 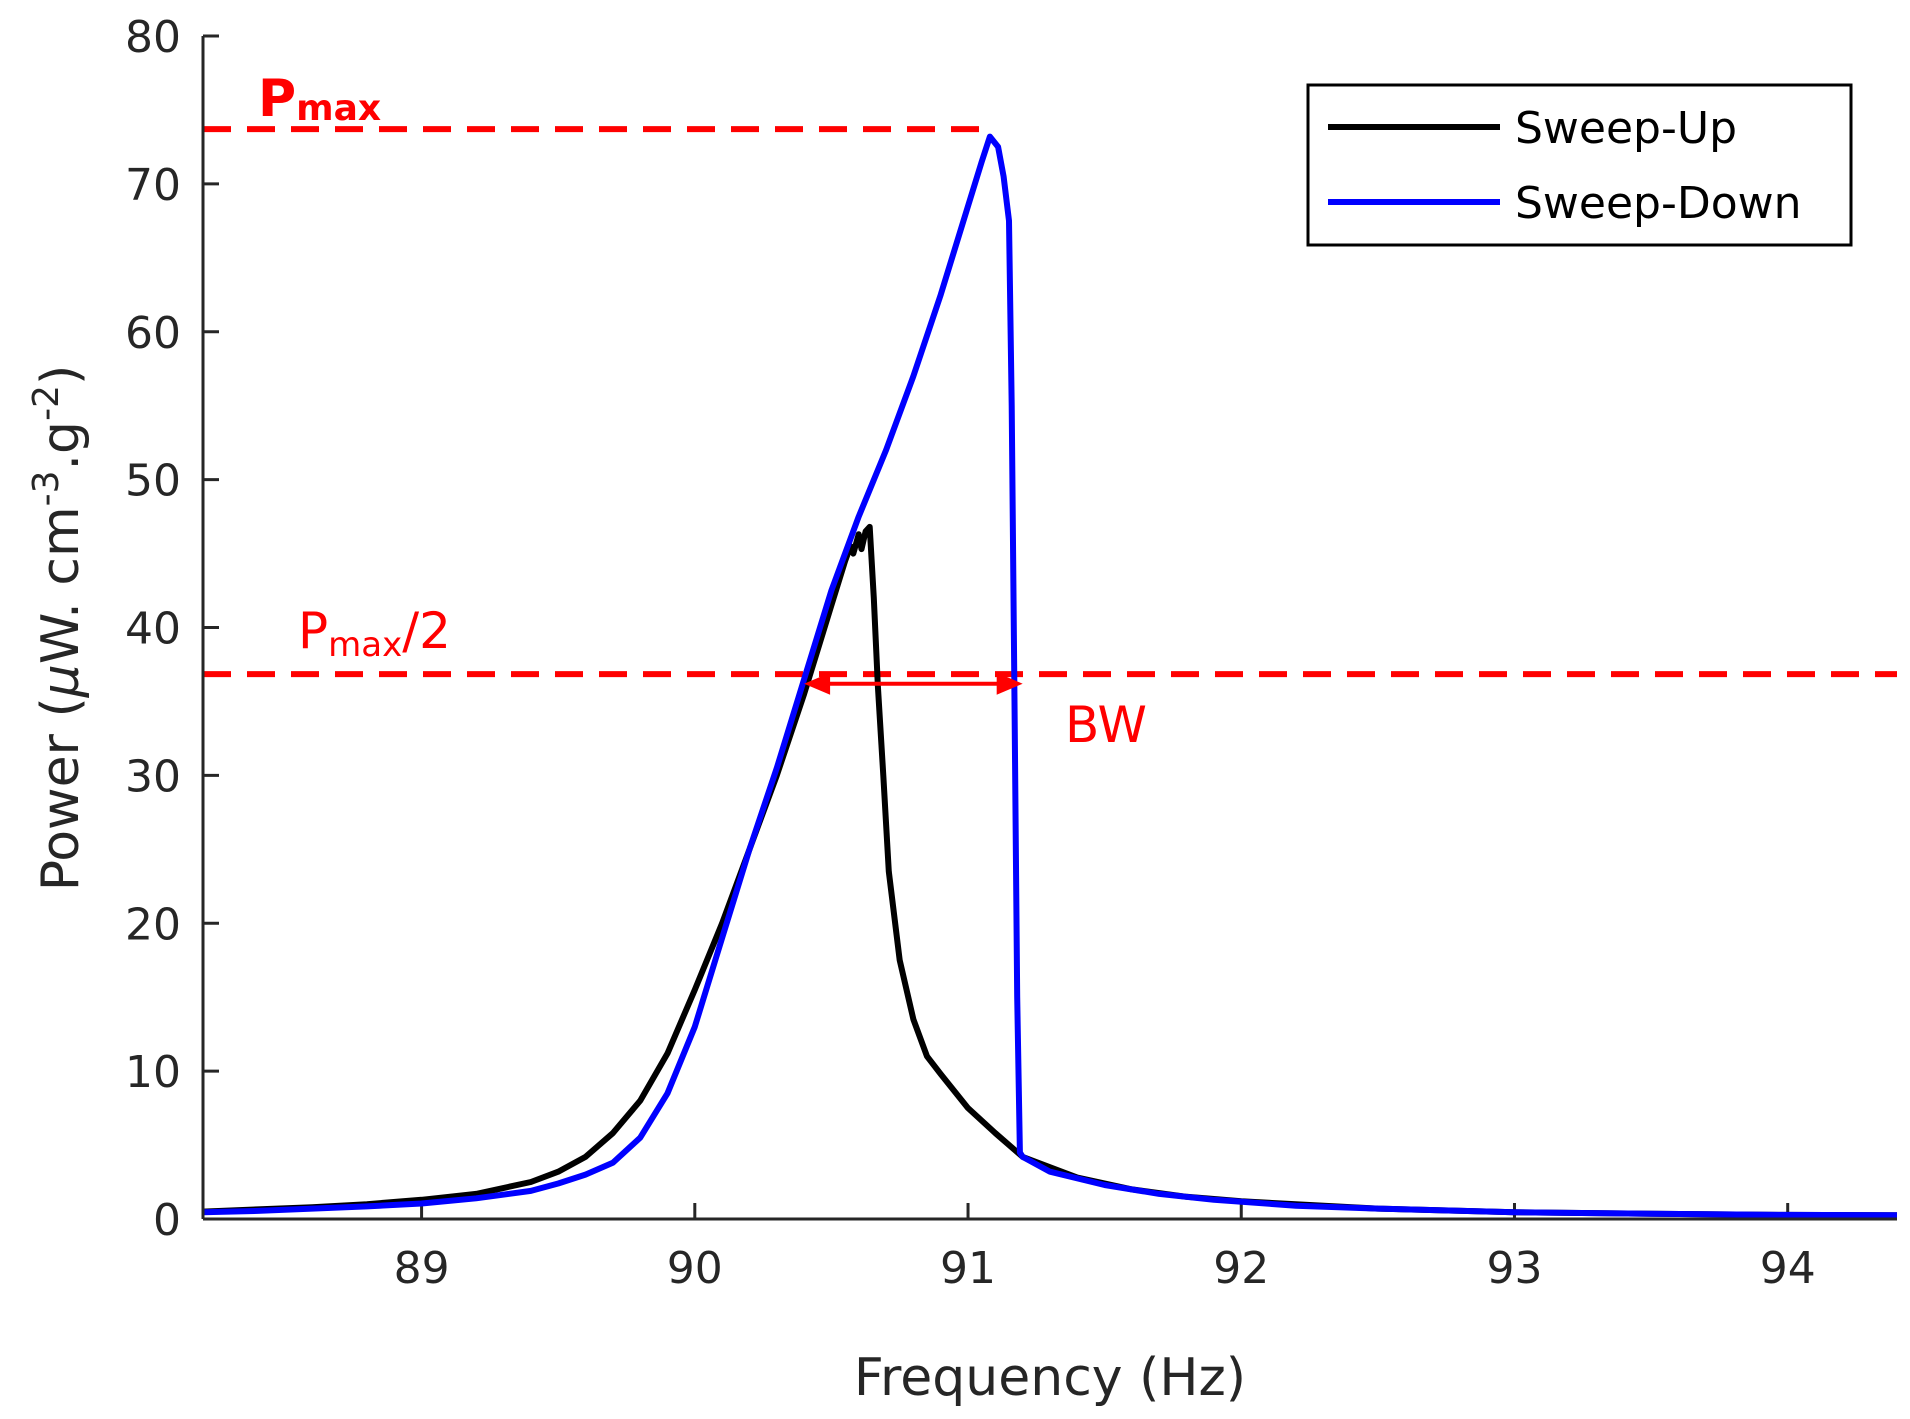 I want to click on y-axis-title-exp1: -3, so click(x=46, y=488).